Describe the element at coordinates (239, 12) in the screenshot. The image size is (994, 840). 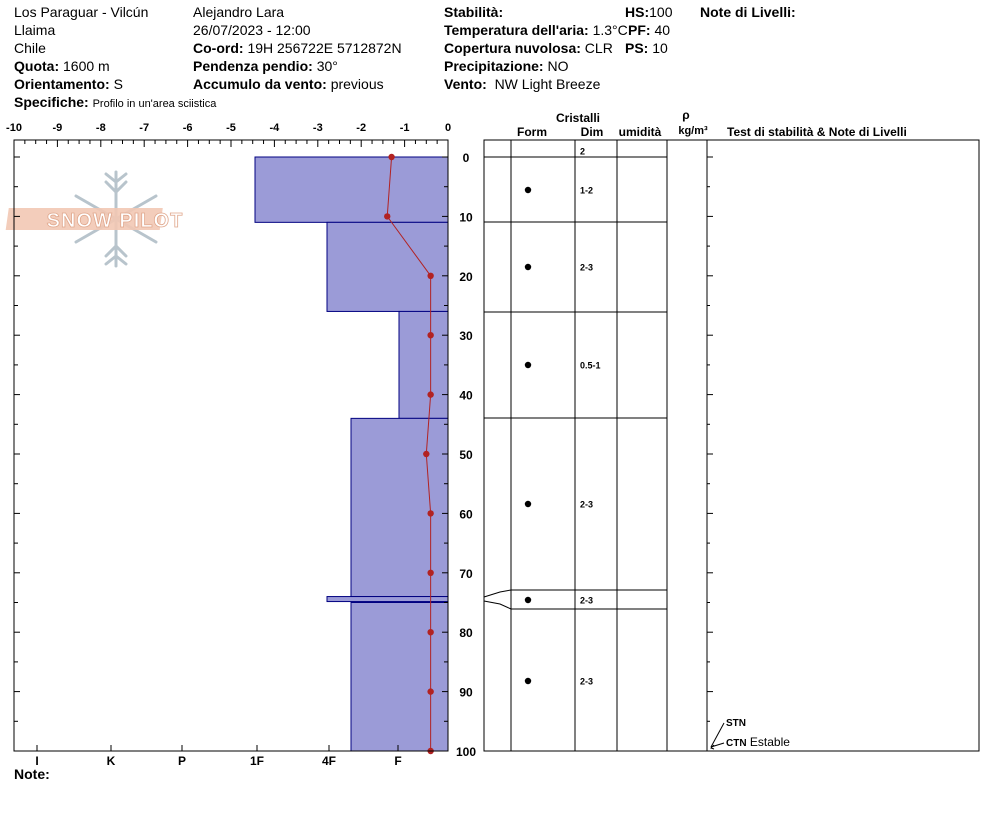
I see `observer: Alejandro Lara` at that location.